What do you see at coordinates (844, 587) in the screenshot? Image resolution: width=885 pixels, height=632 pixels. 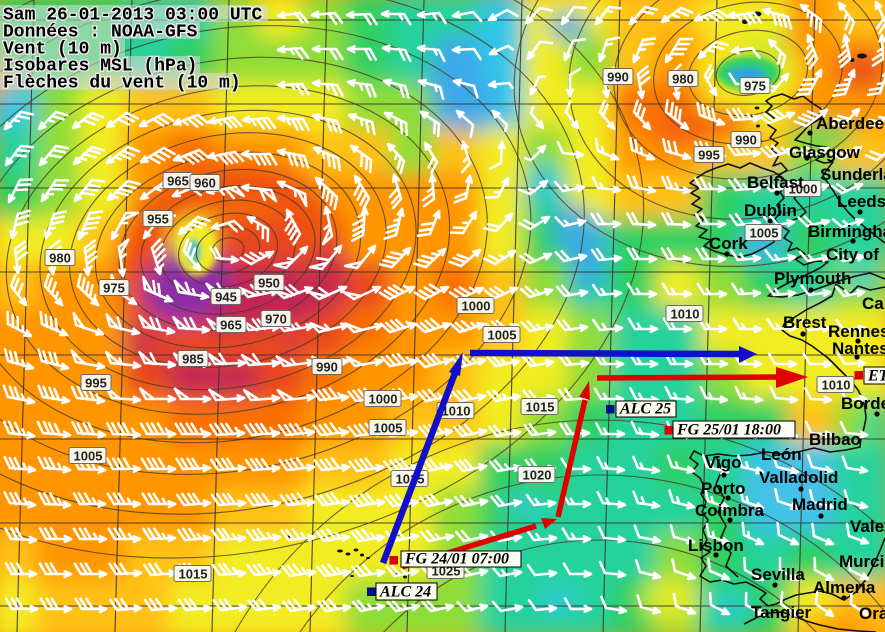 I see `svg-text: Almería` at bounding box center [844, 587].